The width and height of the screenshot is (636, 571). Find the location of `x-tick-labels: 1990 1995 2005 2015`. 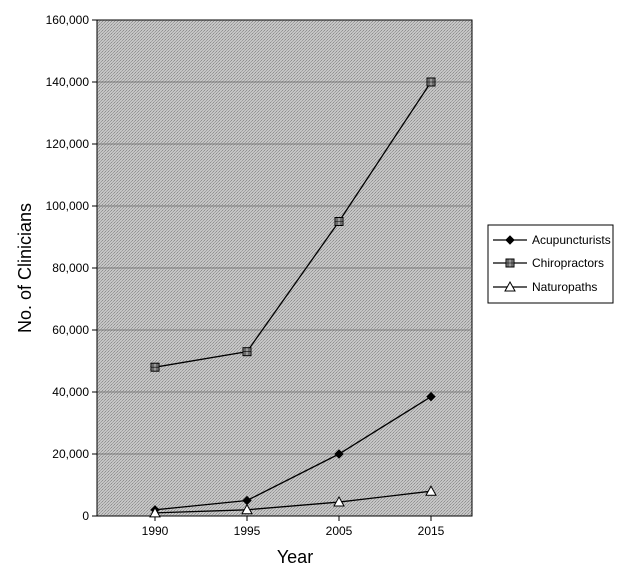

x-tick-labels: 1990 1995 2005 2015 is located at coordinates (293, 531).